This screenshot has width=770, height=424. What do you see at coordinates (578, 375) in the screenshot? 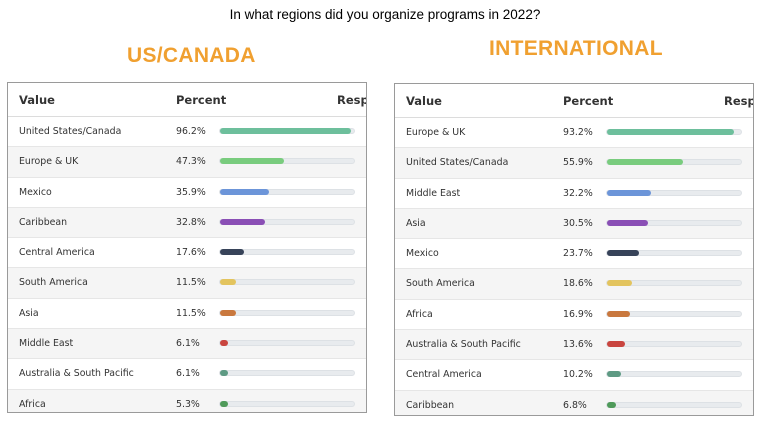
I see `row-percent: 10.2%` at bounding box center [578, 375].